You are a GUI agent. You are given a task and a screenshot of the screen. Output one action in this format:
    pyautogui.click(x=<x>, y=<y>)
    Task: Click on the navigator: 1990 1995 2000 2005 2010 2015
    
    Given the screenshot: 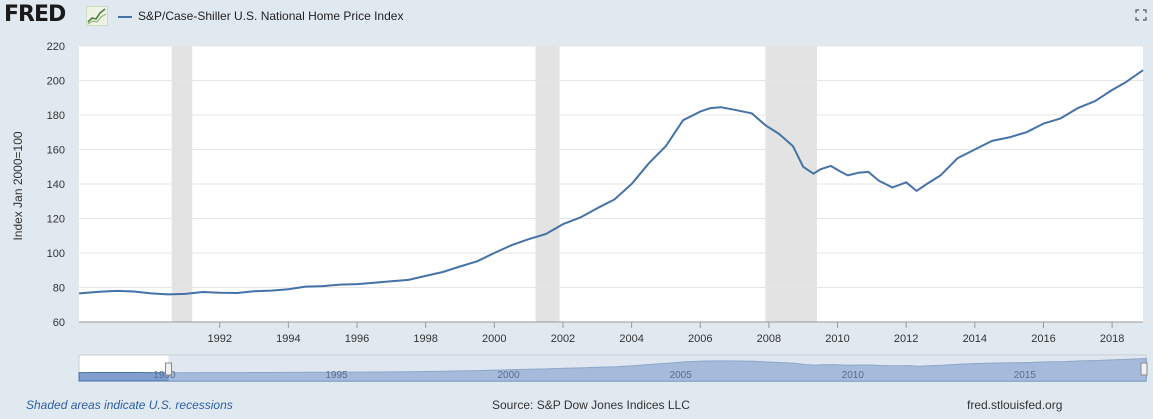 What is the action you would take?
    pyautogui.click(x=613, y=368)
    